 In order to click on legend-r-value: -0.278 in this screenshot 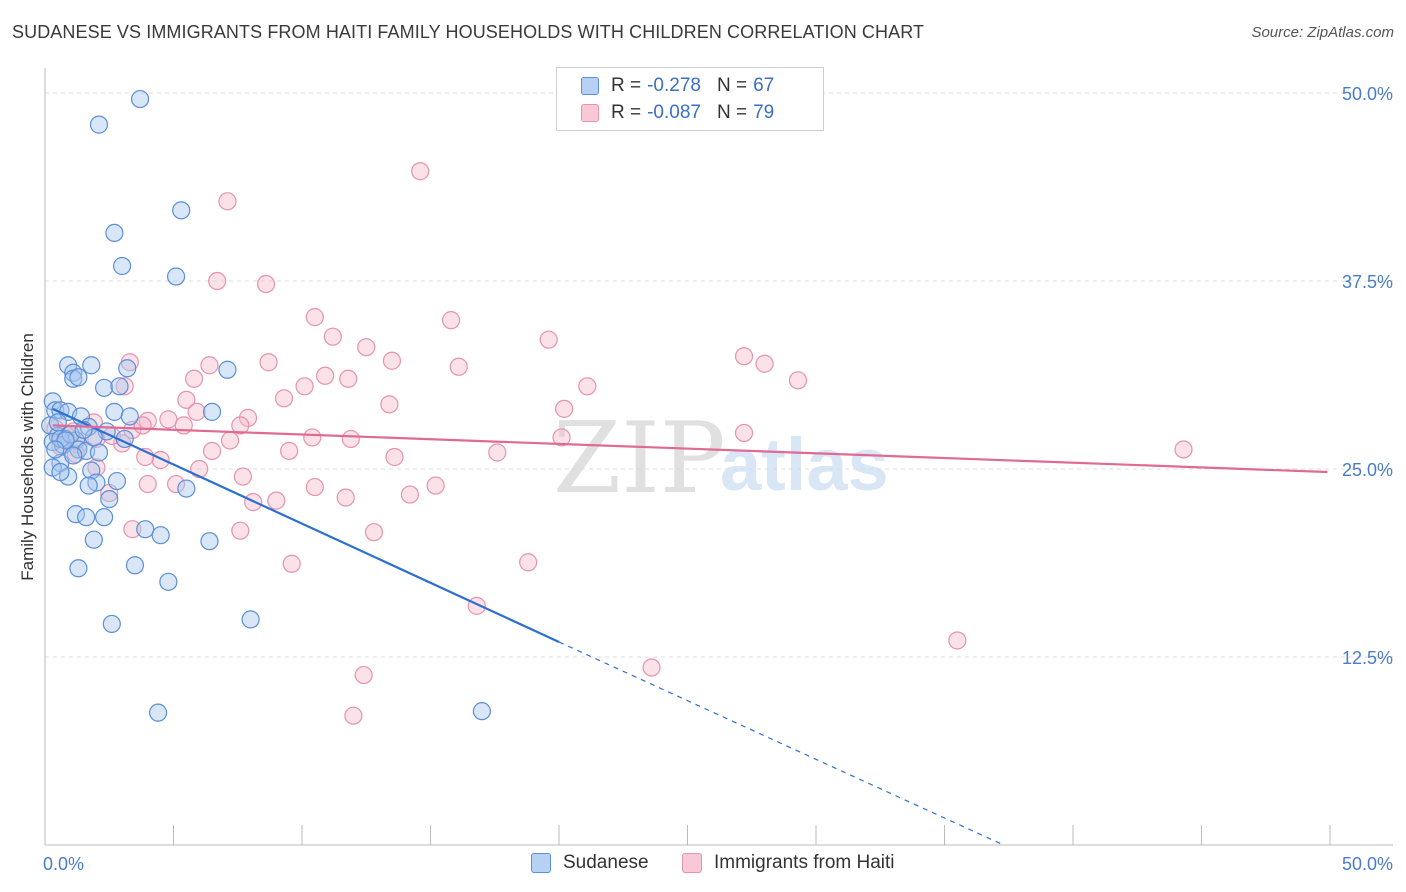, I will do `click(674, 85)`.